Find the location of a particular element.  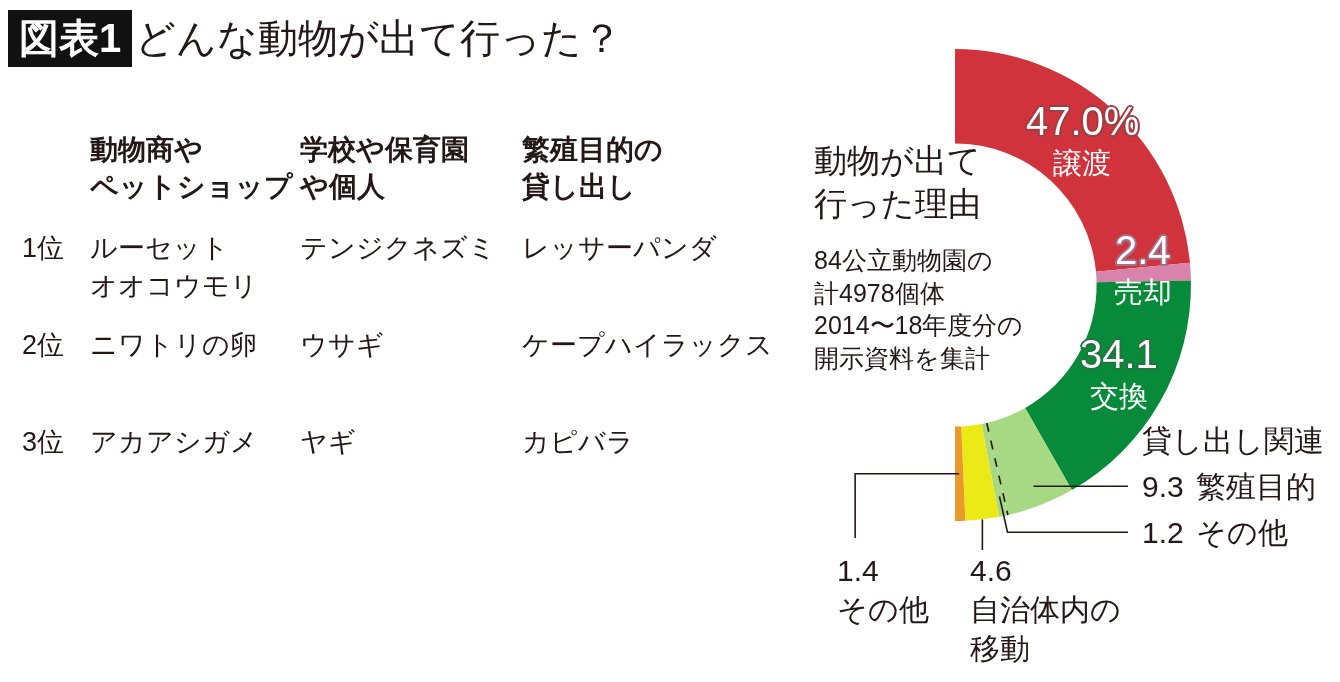

slice-label: 売却 is located at coordinates (1143, 292).